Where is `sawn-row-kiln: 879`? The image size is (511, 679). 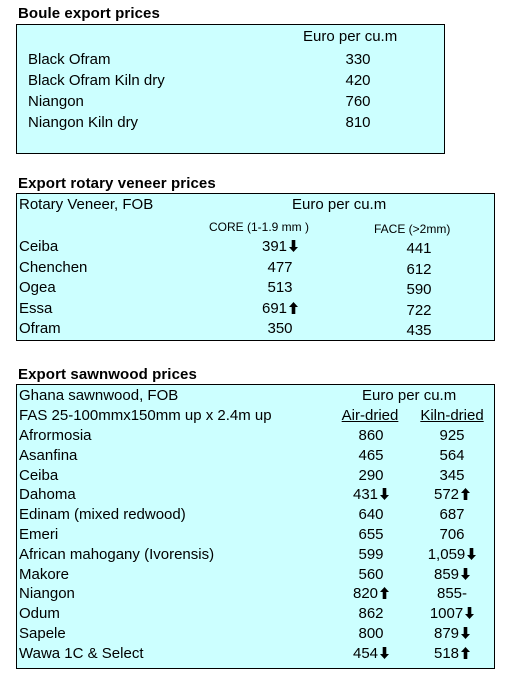
sawn-row-kiln: 879 is located at coordinates (452, 634).